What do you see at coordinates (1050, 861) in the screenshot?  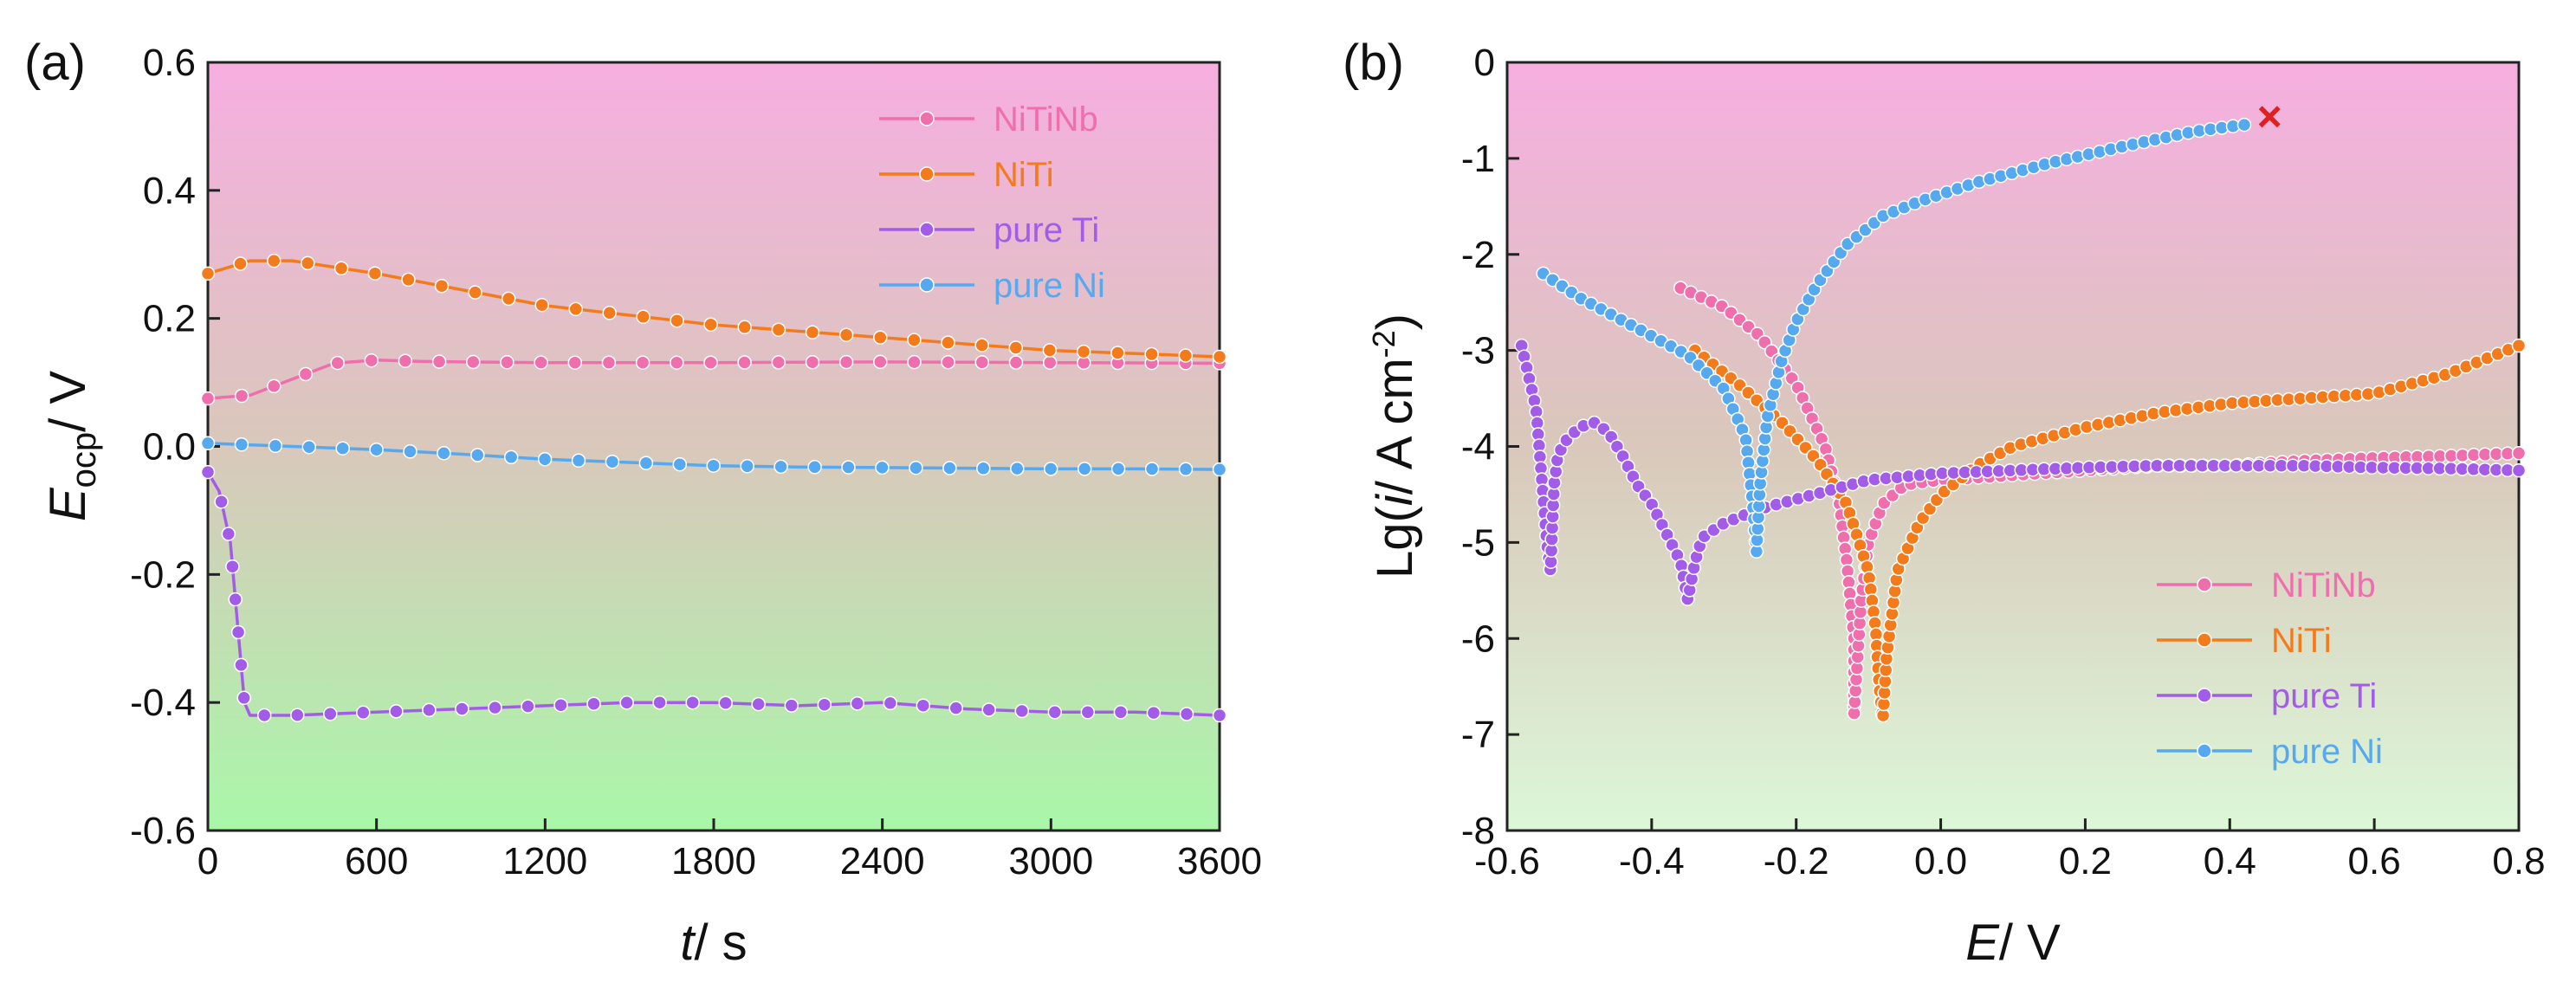 I see `x-tick-label: 3000` at bounding box center [1050, 861].